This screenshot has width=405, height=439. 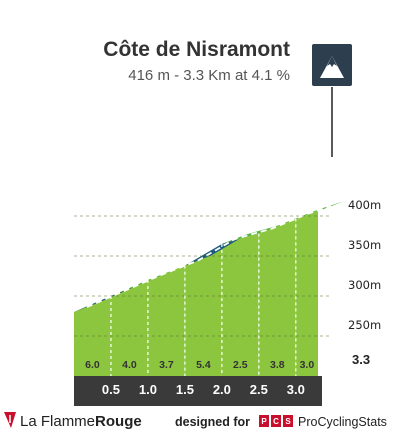 I want to click on gradient-label: 2.5, so click(x=240, y=365).